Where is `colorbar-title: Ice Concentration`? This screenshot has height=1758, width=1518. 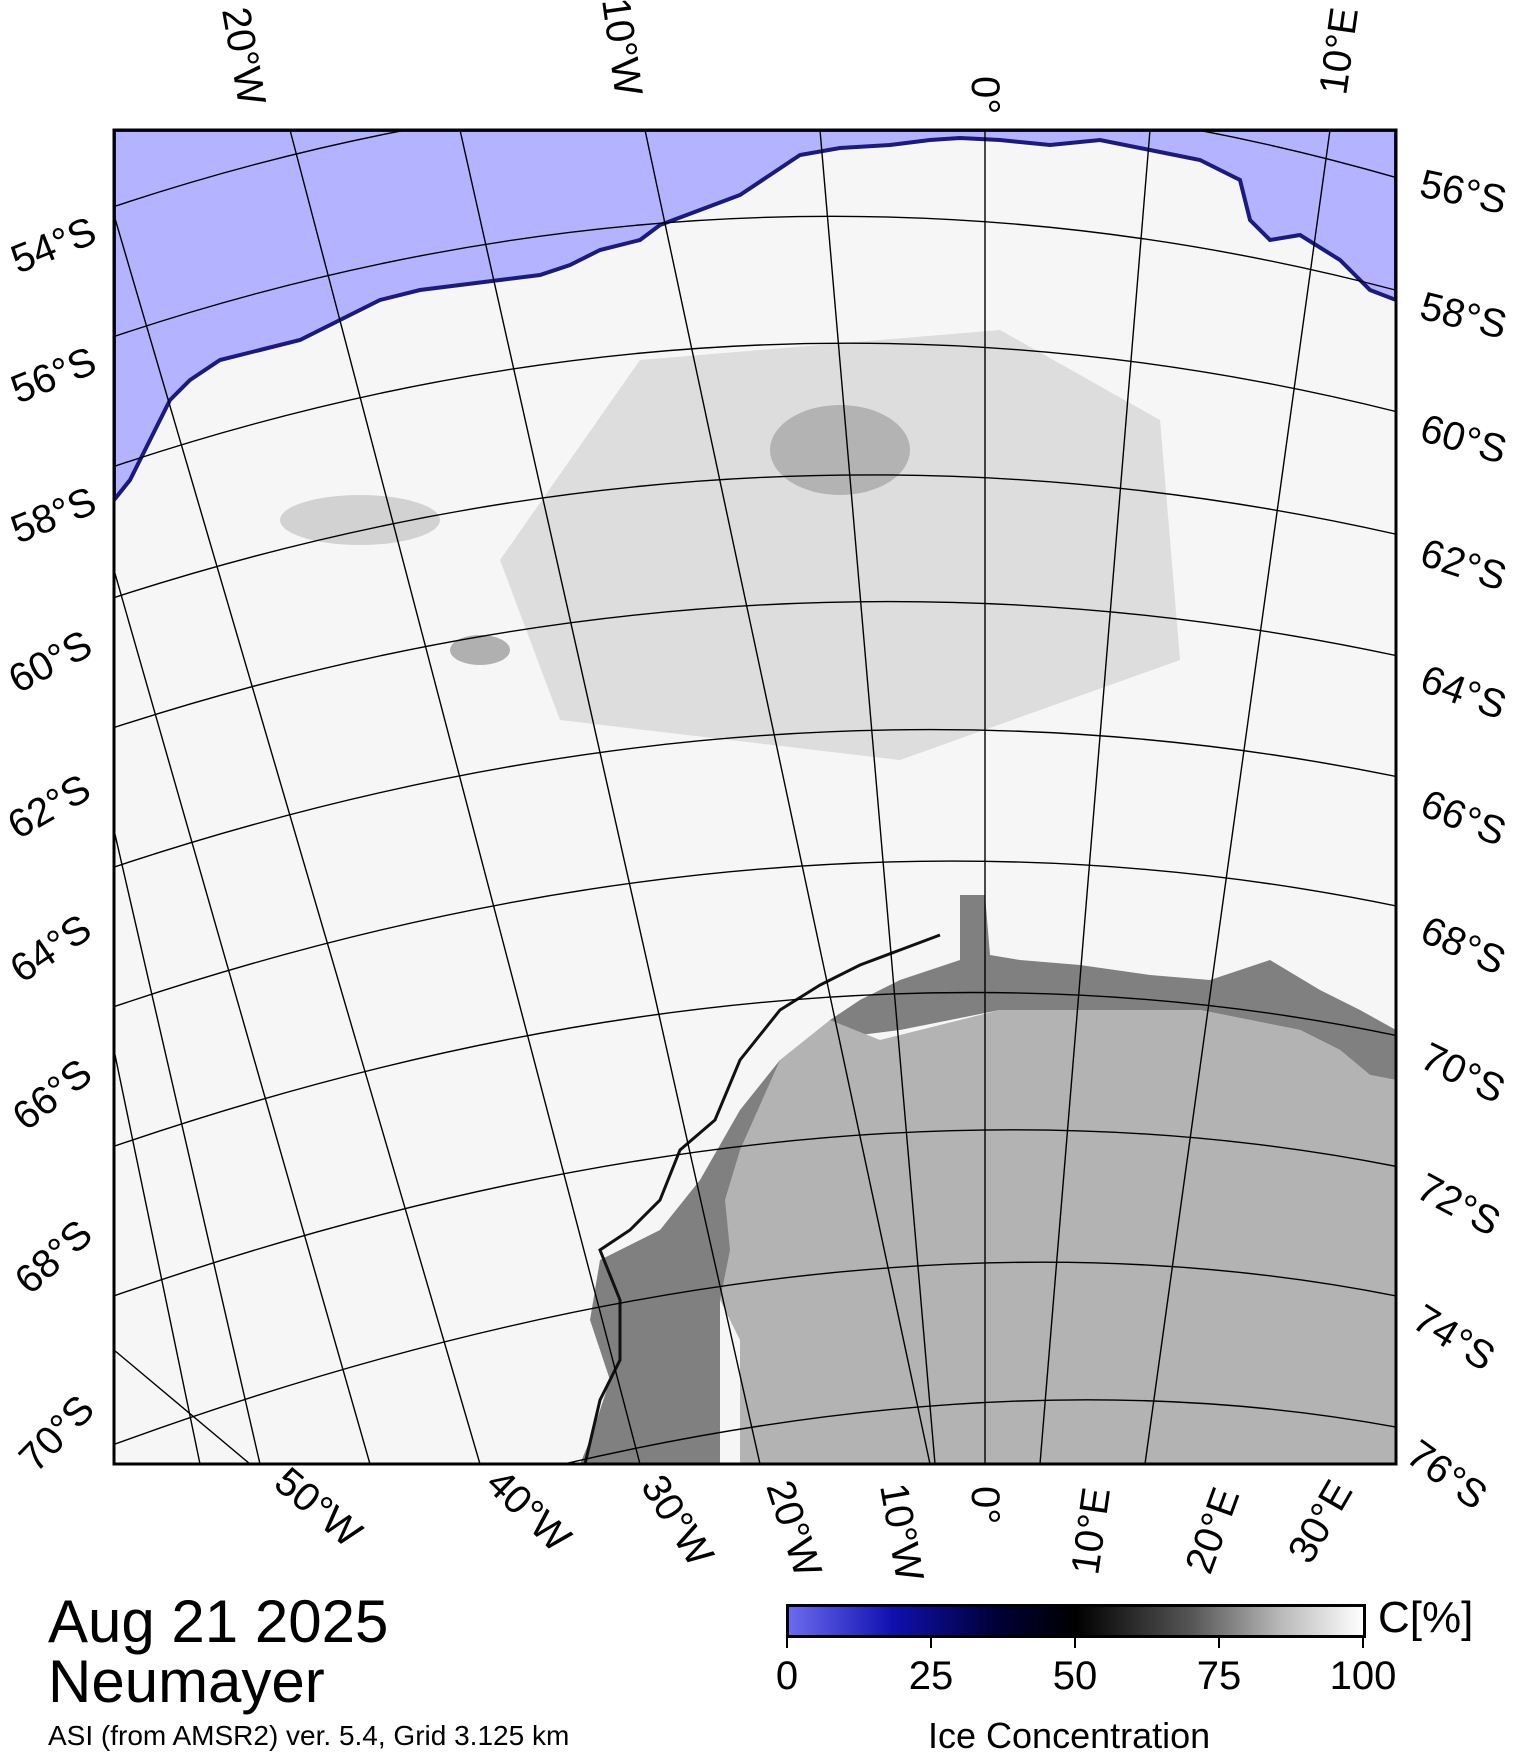 colorbar-title: Ice Concentration is located at coordinates (1069, 1735).